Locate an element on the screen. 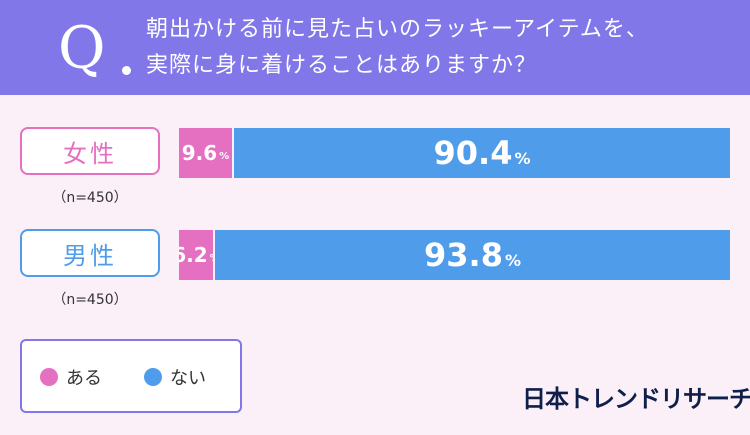 The height and width of the screenshot is (435, 750). data-label-value: 90.4 is located at coordinates (473, 153).